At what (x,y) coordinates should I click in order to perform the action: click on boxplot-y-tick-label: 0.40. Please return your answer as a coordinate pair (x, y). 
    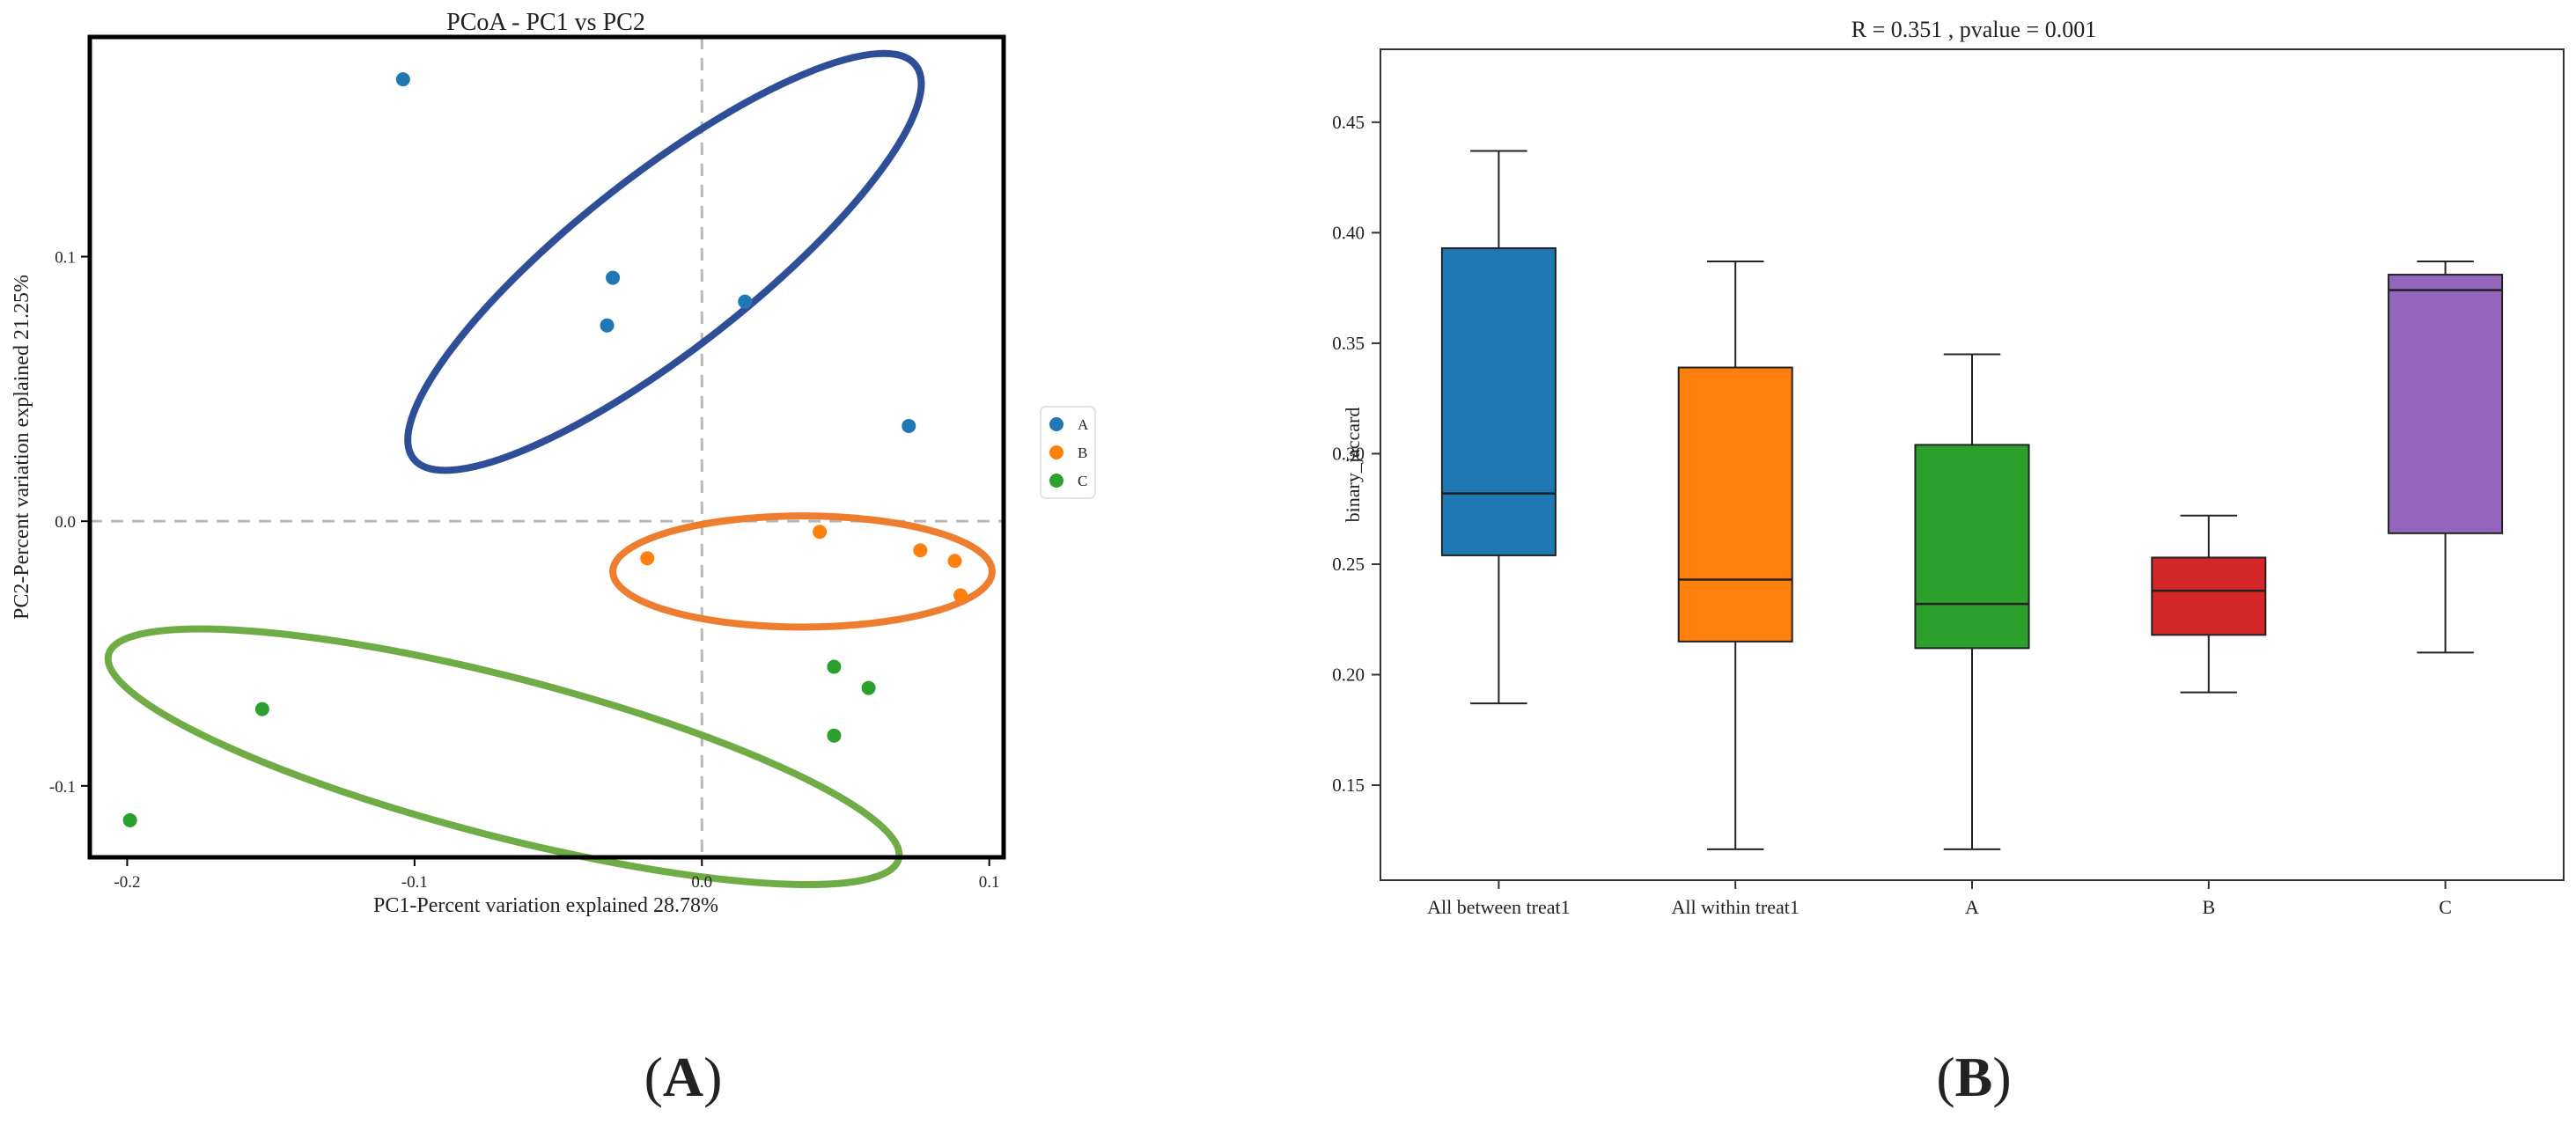
    Looking at the image, I should click on (1349, 232).